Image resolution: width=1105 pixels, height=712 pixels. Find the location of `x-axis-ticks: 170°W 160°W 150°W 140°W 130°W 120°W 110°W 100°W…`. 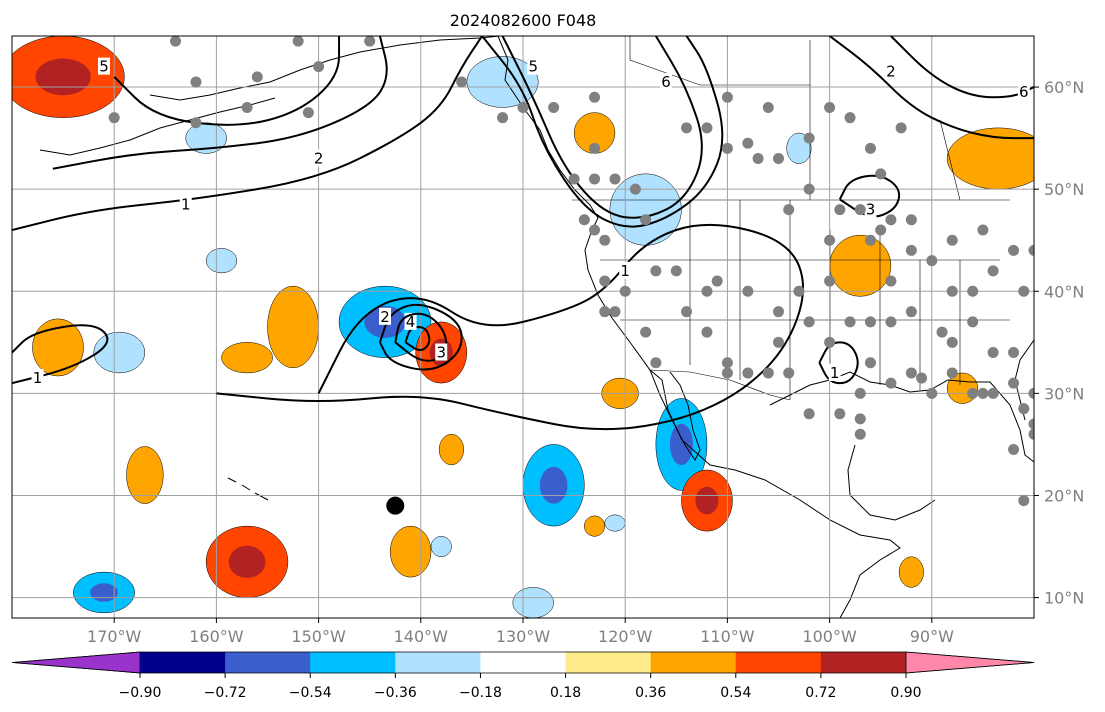

x-axis-ticks: 170°W 160°W 150°W 140°W 130°W 120°W 110°W 100°W… is located at coordinates (520, 632).